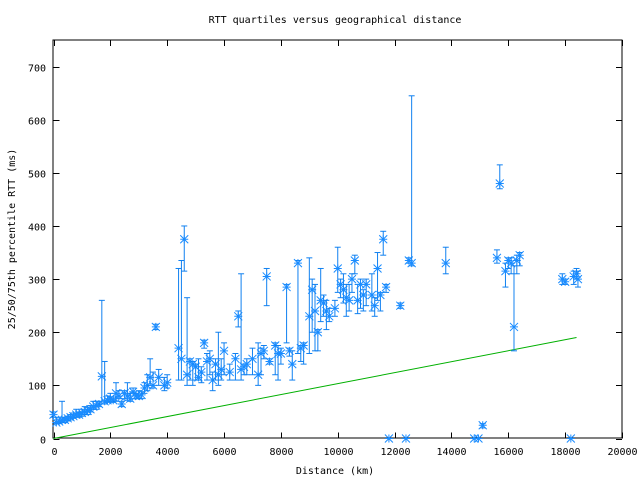  I want to click on y-tick-label: 400, so click(37, 228).